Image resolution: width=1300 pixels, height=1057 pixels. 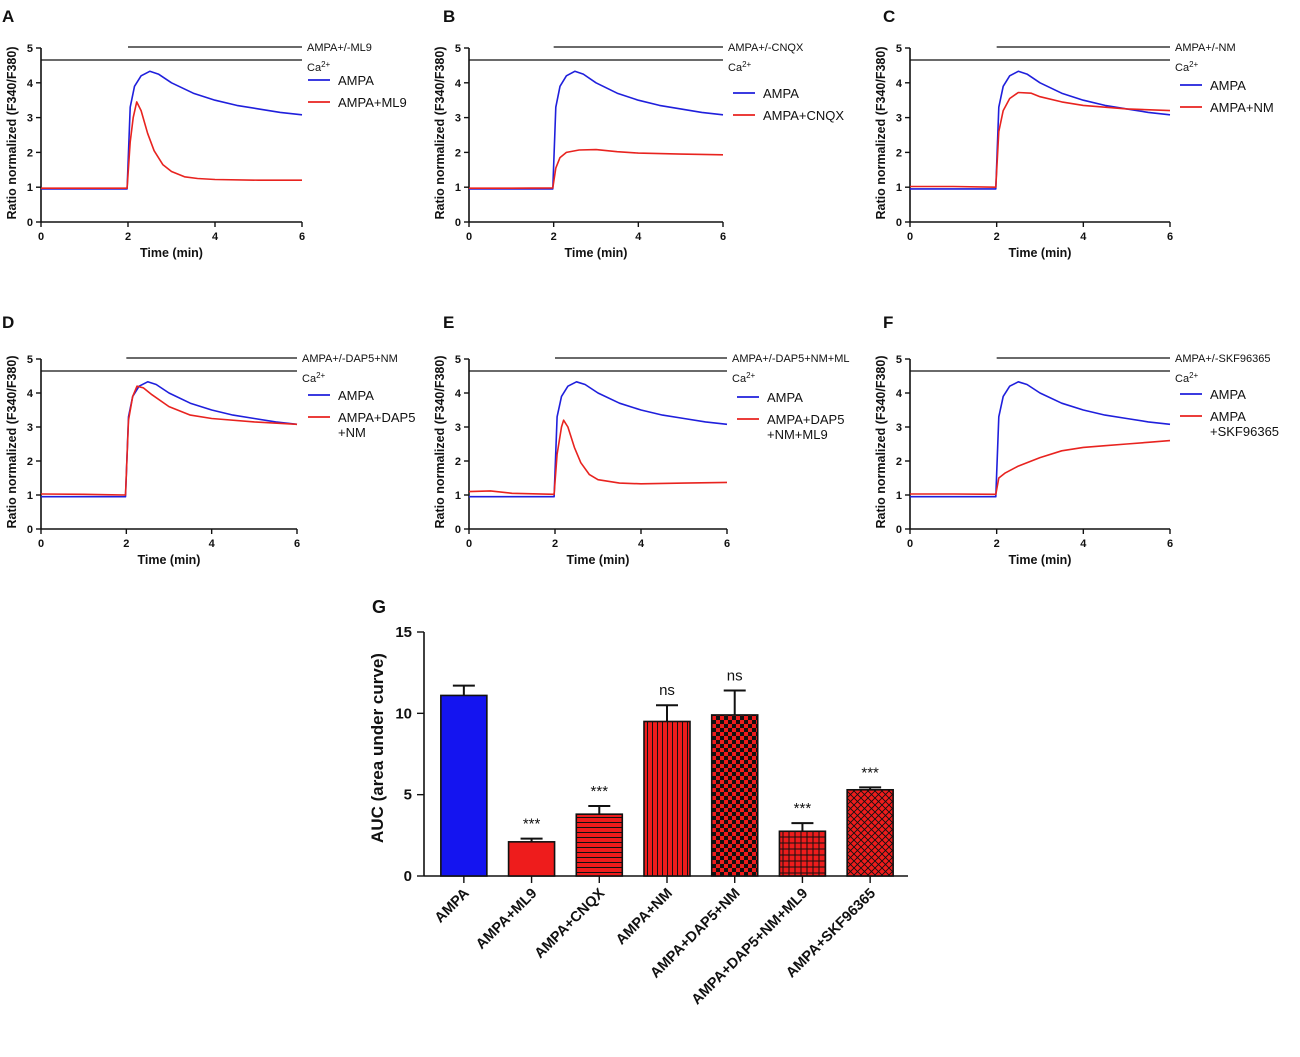 What do you see at coordinates (1222, 359) in the screenshot?
I see `drug-application-label: AMPA+/-SKF96365` at bounding box center [1222, 359].